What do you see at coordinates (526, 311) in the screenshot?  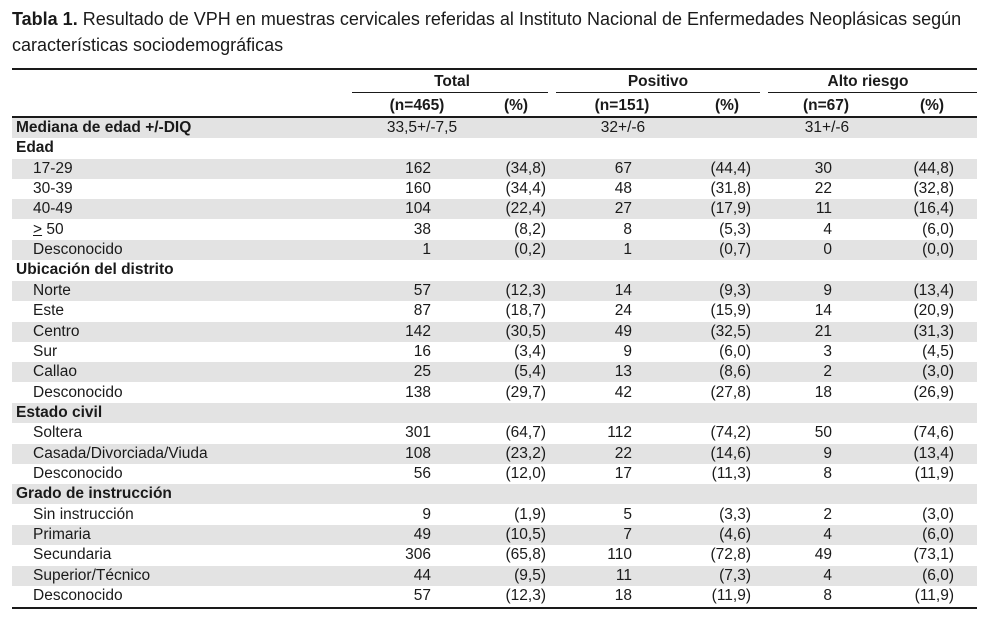 I see `table-cell-percent: (18,7)` at bounding box center [526, 311].